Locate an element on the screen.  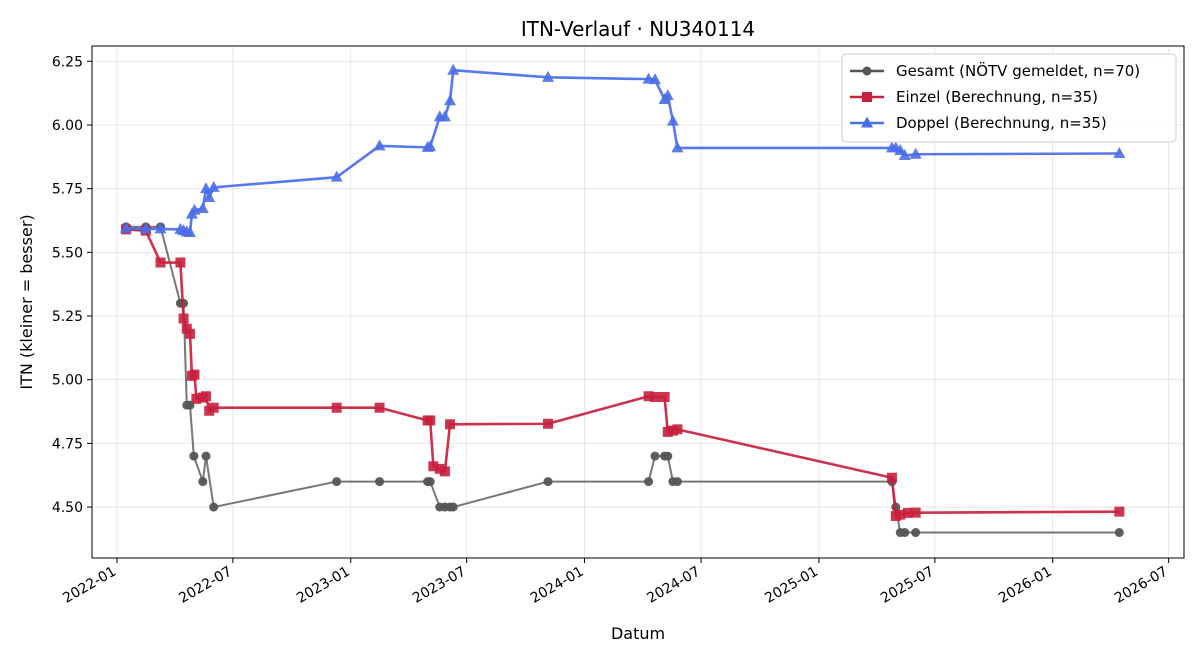
legend-label-einzel: Einzel (Berechnung, n=35) is located at coordinates (997, 97).